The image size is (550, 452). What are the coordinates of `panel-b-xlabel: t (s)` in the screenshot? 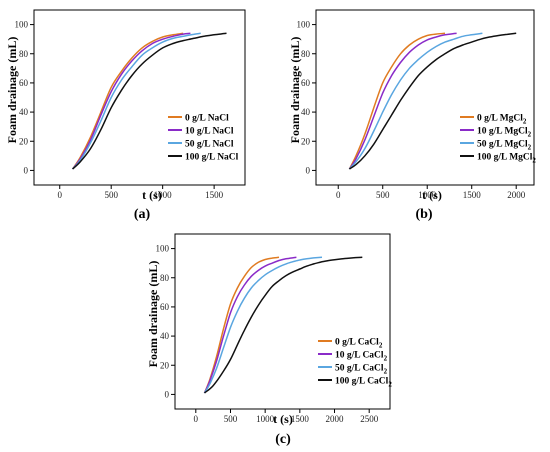 It's located at (432, 195).